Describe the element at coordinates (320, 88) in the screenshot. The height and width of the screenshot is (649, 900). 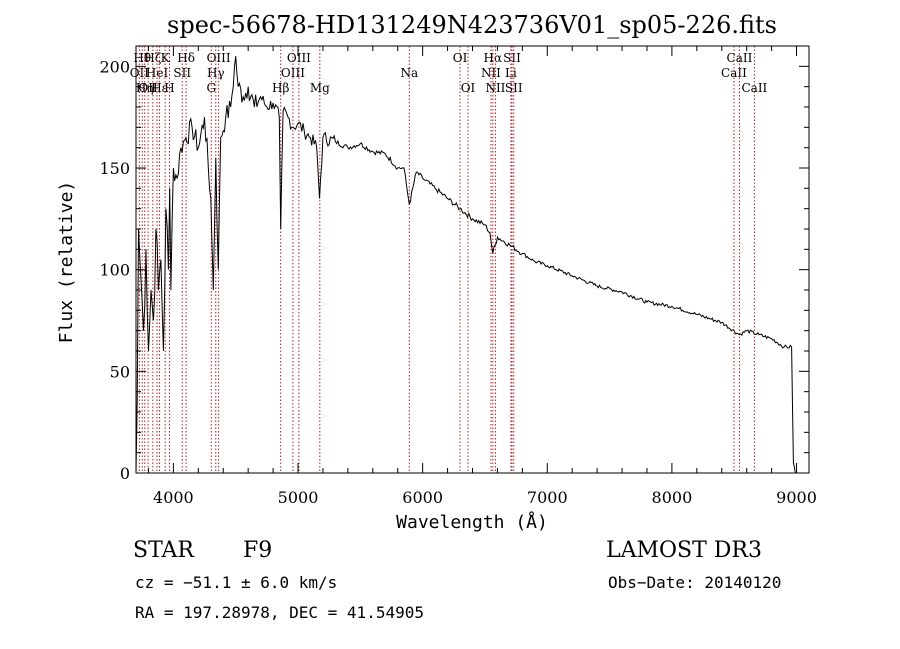
I see `line-label: Mg` at that location.